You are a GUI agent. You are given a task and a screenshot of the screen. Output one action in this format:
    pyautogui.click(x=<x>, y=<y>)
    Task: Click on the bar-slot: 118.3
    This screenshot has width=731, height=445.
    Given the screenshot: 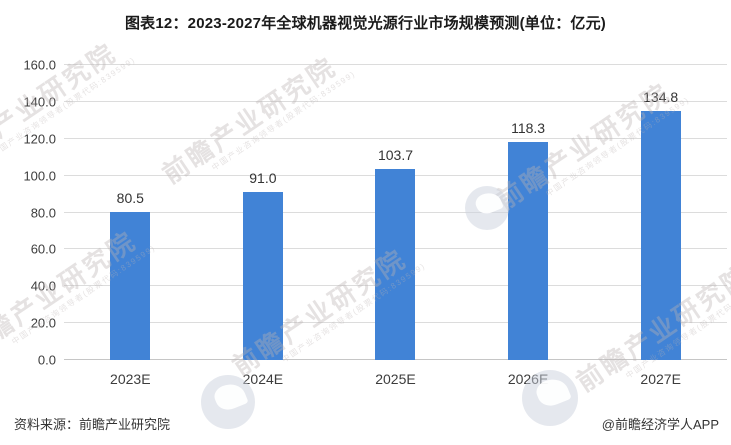 What is the action you would take?
    pyautogui.click(x=528, y=212)
    